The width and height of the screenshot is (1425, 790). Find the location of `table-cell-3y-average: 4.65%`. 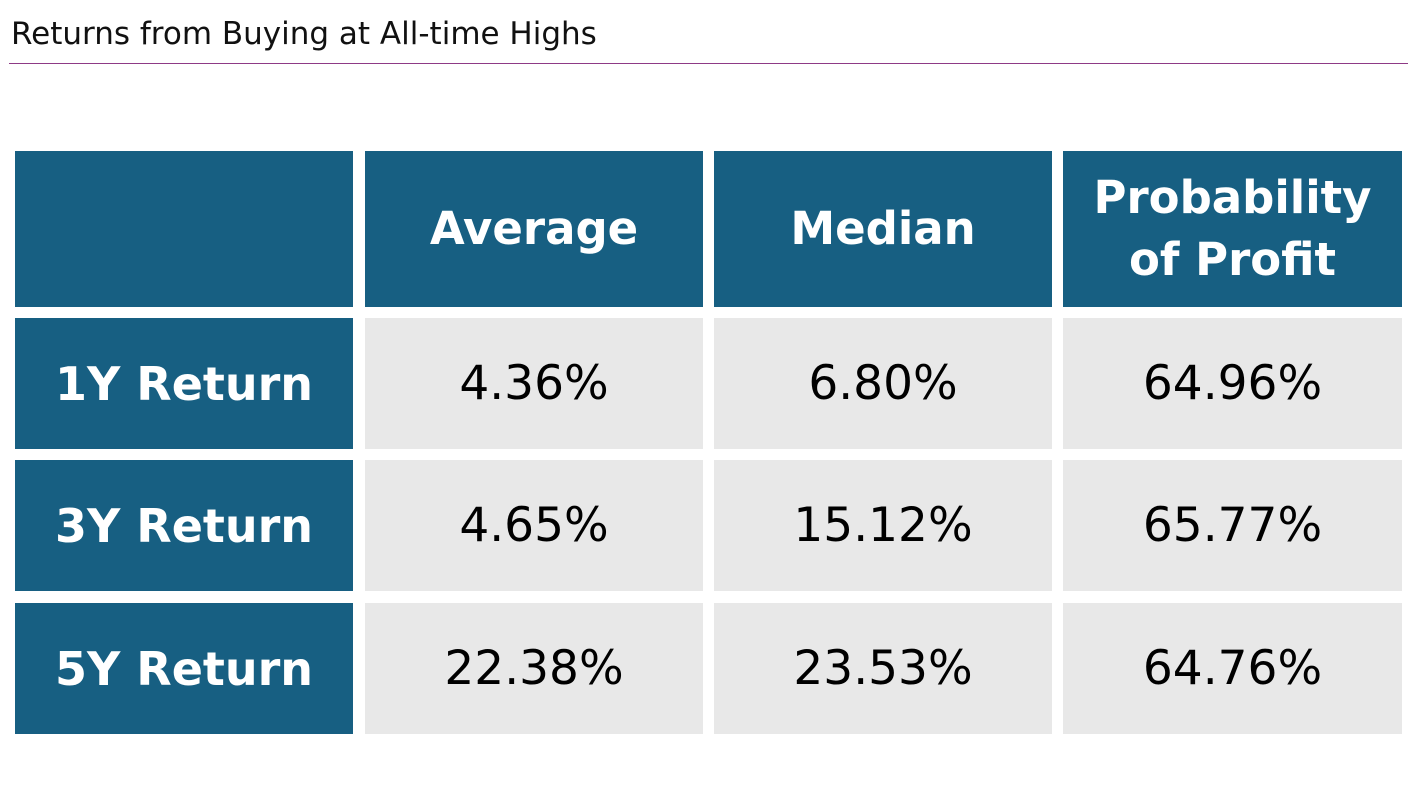

table-cell-3y-average: 4.65% is located at coordinates (534, 525).